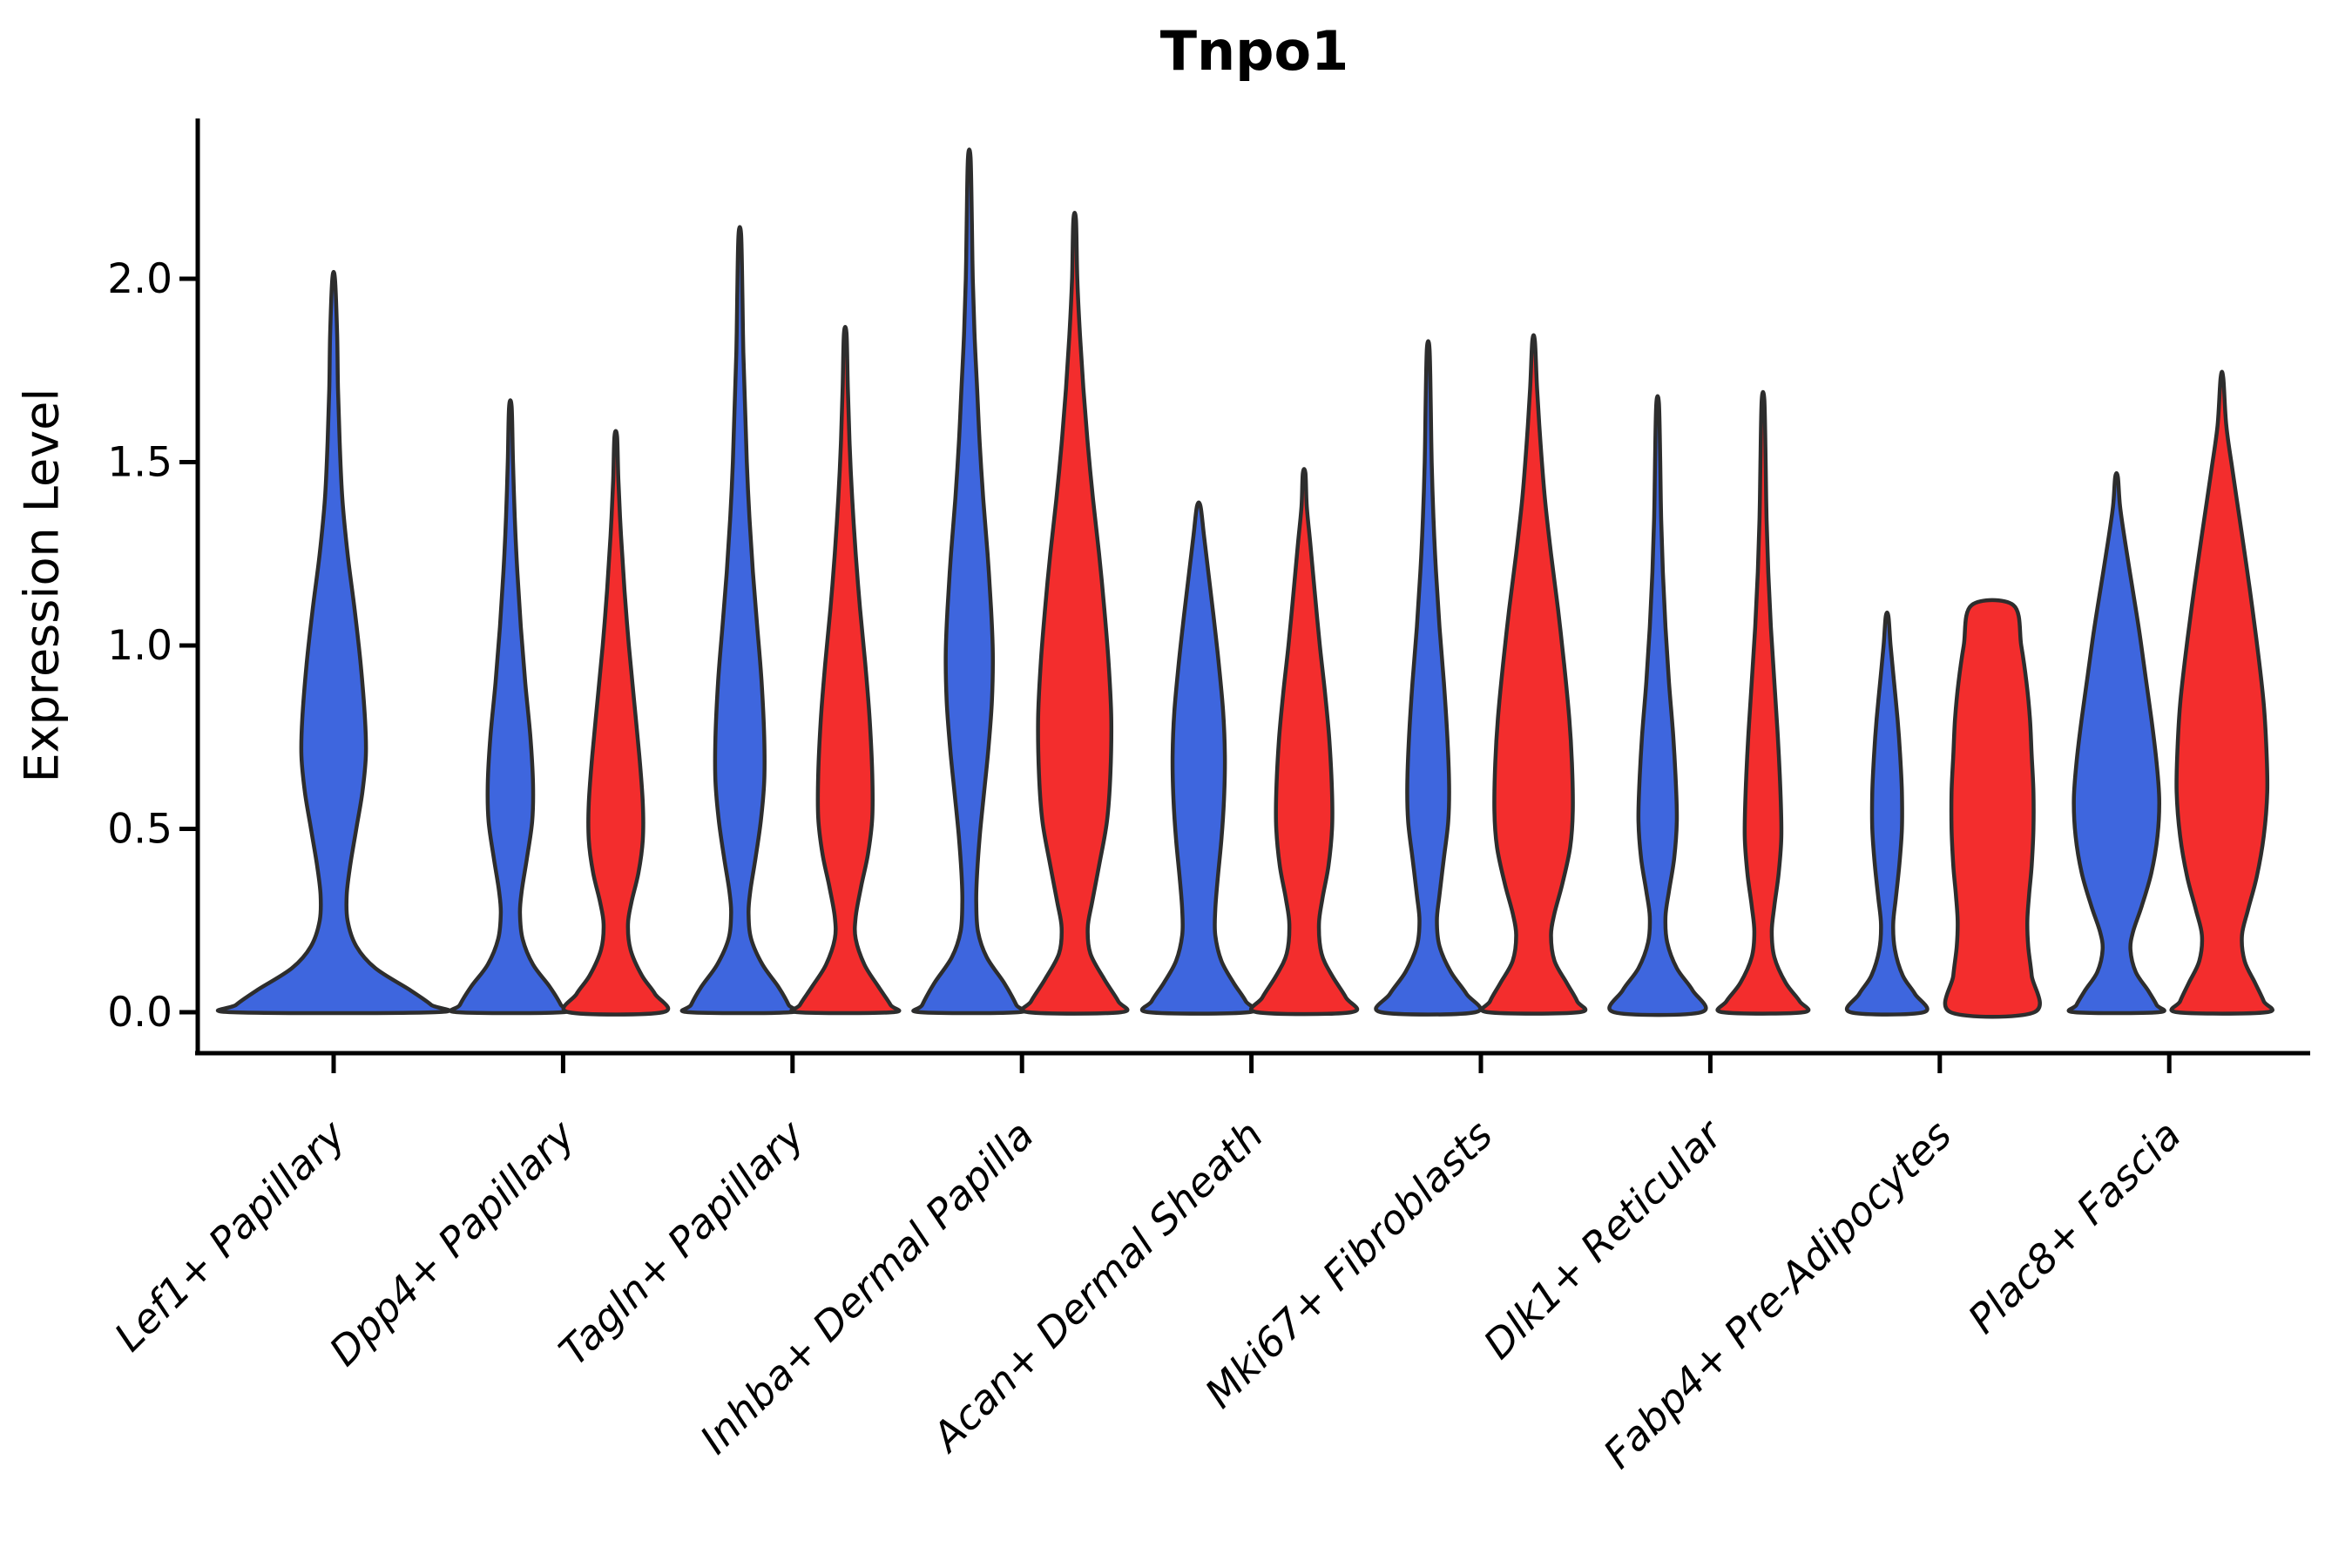  Describe the element at coordinates (230, 1235) in the screenshot. I see `x-tick-label: Lef1+ Papillary` at that location.